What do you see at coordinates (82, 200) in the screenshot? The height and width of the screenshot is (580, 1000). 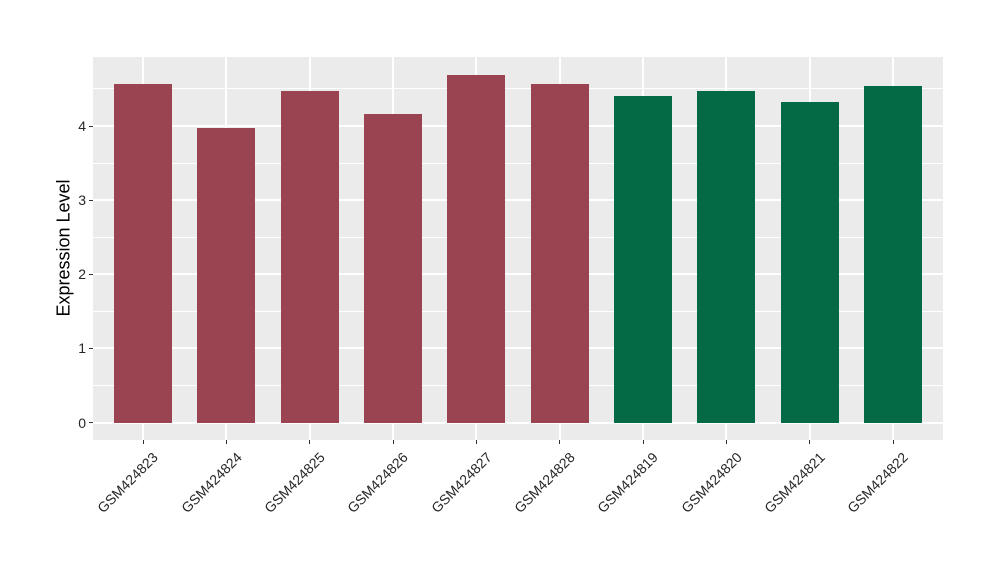 I see `y-tick-label: 3` at bounding box center [82, 200].